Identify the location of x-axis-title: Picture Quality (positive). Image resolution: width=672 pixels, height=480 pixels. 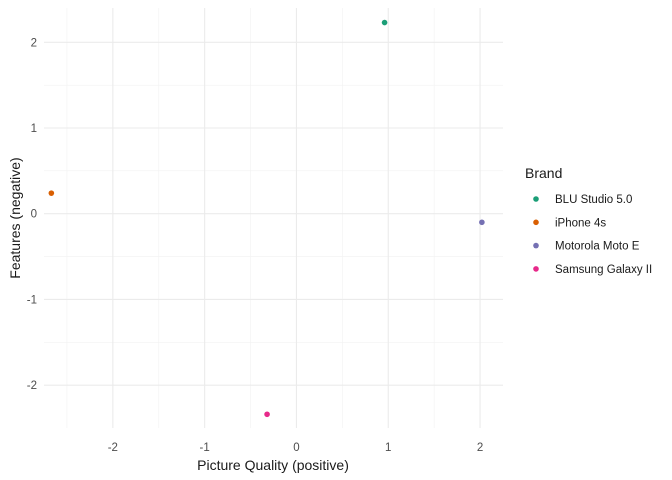
(273, 465).